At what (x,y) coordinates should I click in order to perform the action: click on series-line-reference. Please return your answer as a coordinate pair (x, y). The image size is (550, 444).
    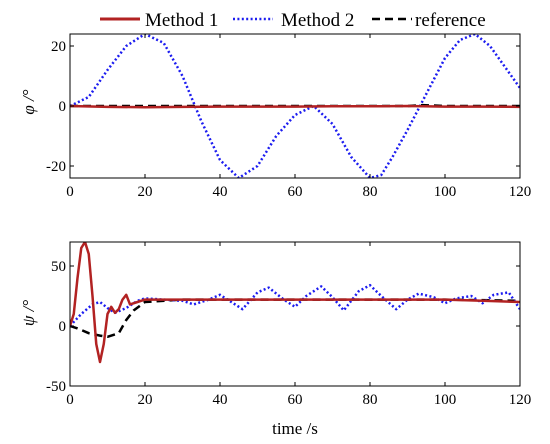
    Looking at the image, I should click on (295, 318).